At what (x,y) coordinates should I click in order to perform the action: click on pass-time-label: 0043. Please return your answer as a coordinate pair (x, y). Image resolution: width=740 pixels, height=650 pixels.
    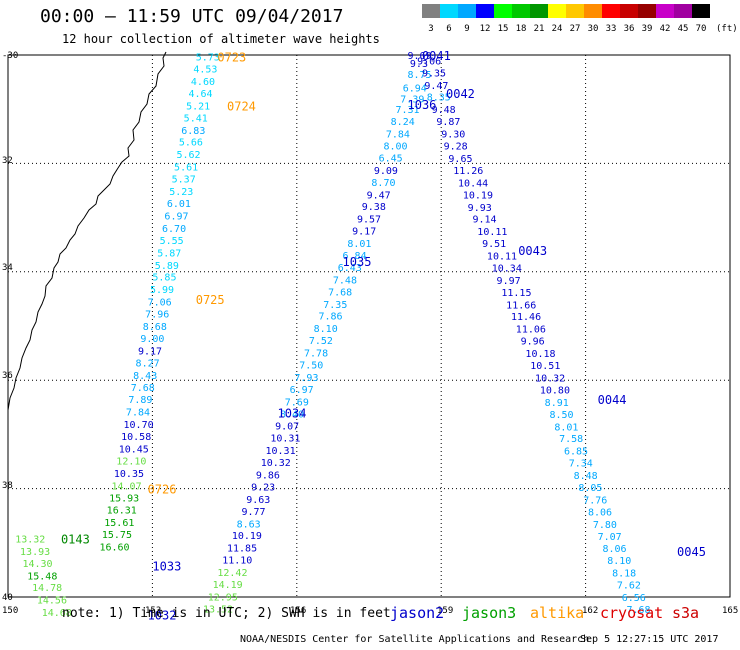
    Looking at the image, I should click on (532, 251).